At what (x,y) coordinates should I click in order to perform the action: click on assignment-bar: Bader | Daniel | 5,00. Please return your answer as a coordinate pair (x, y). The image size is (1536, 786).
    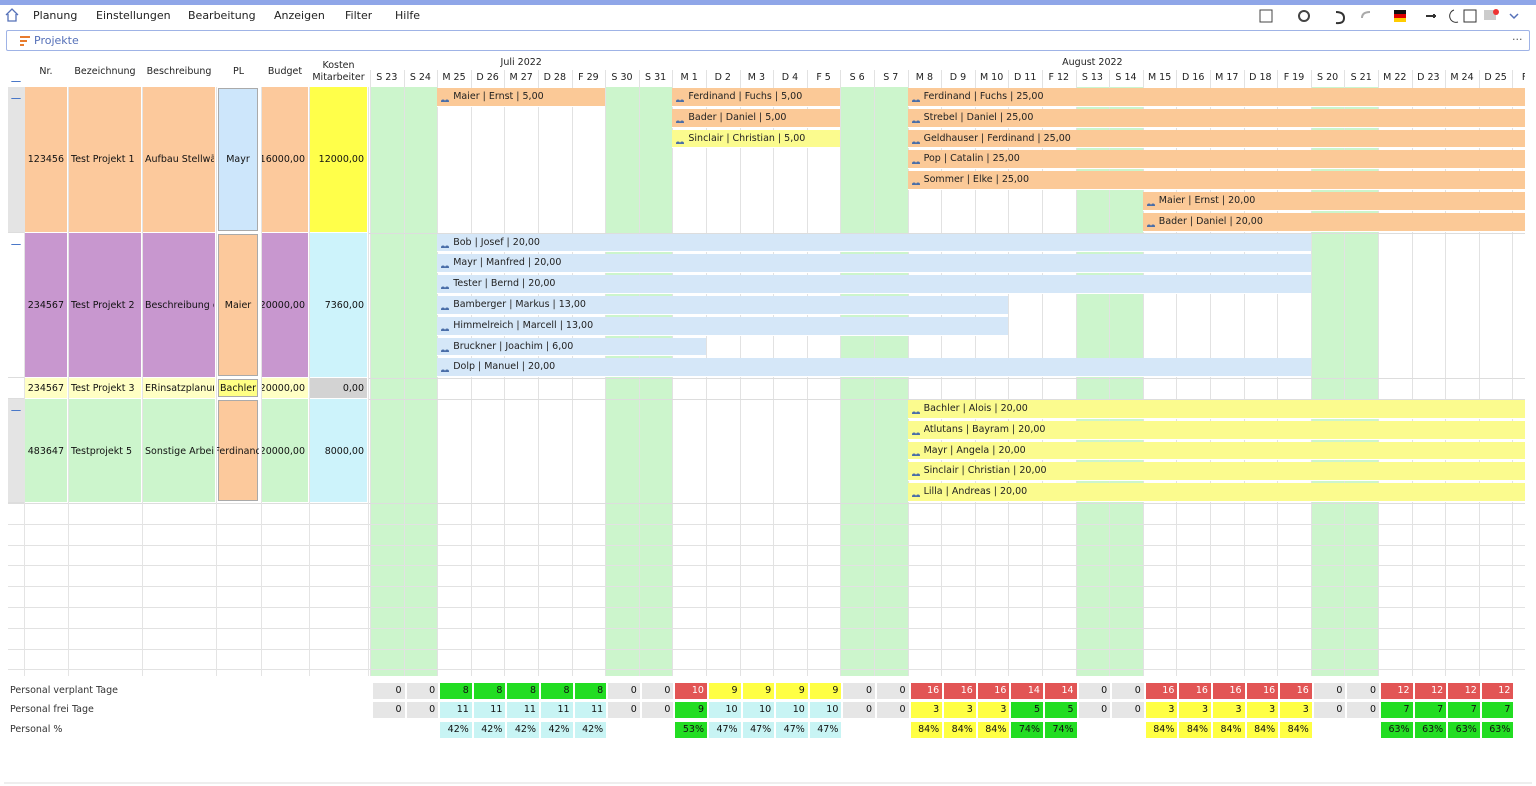
    Looking at the image, I should click on (756, 118).